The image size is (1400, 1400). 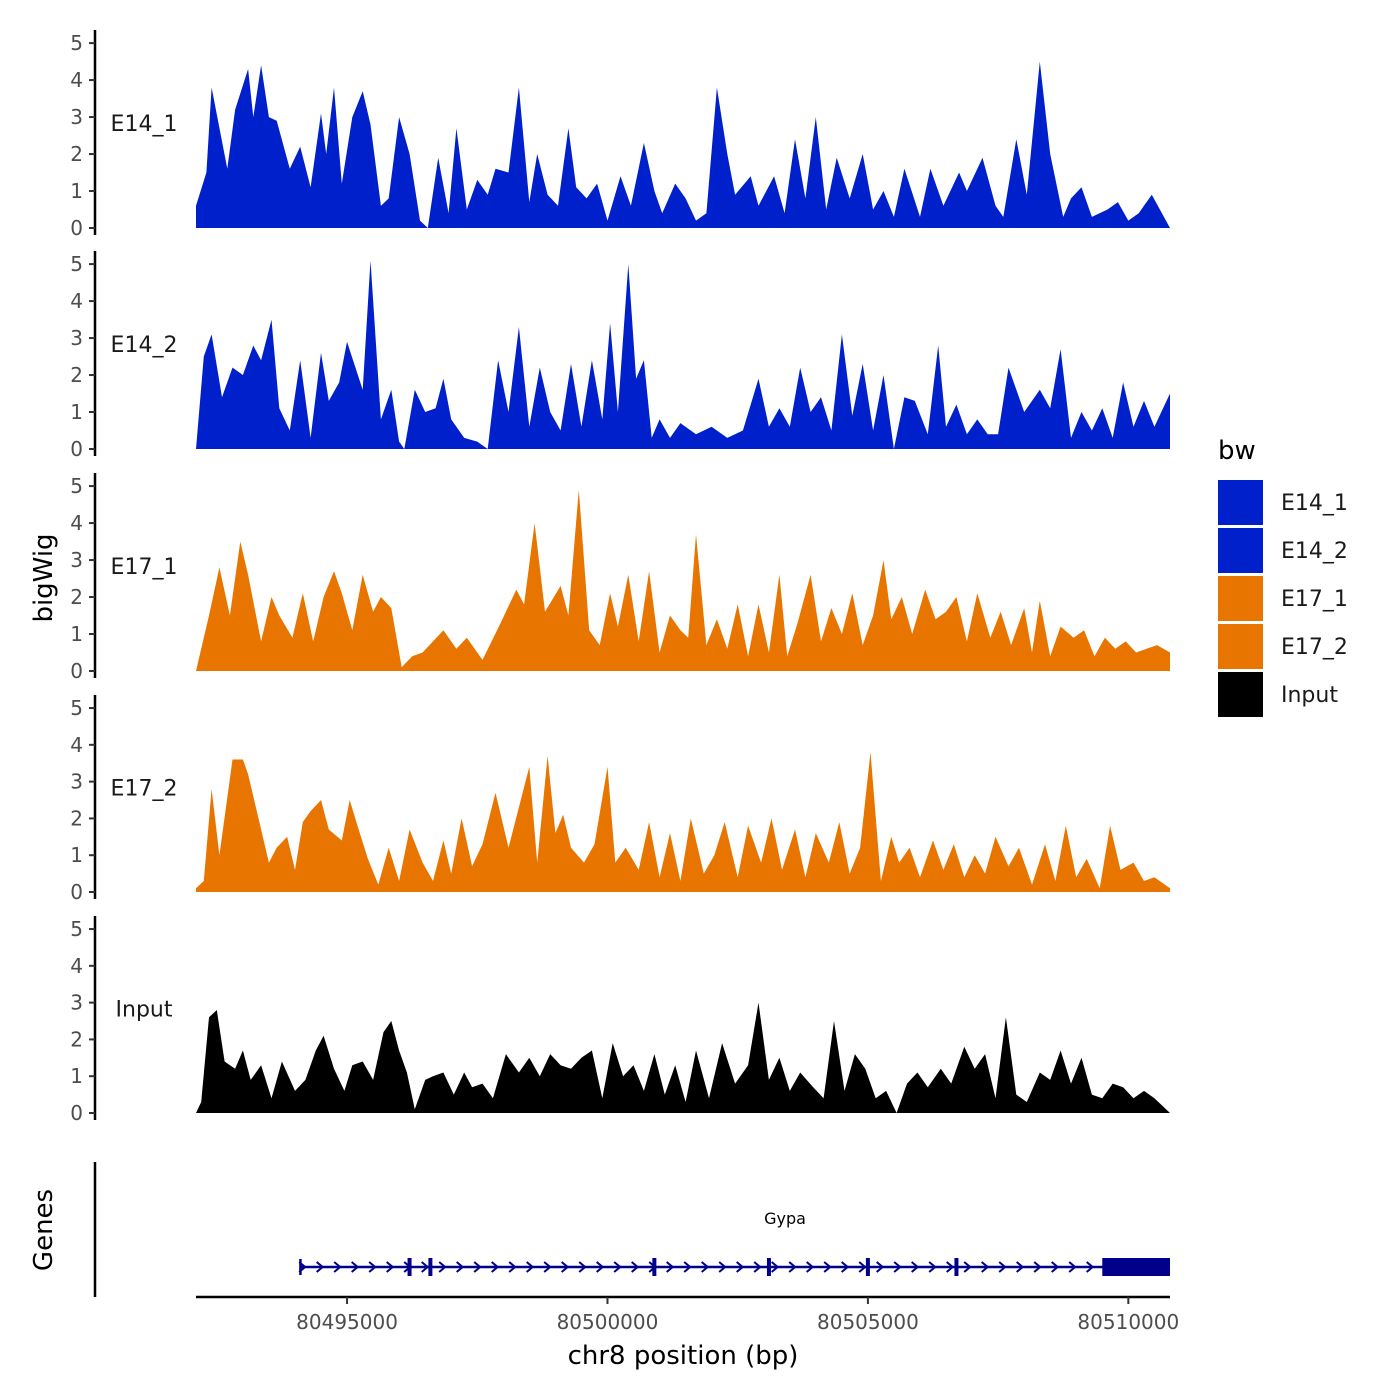 I want to click on legend-swatch-Input, so click(x=1240, y=694).